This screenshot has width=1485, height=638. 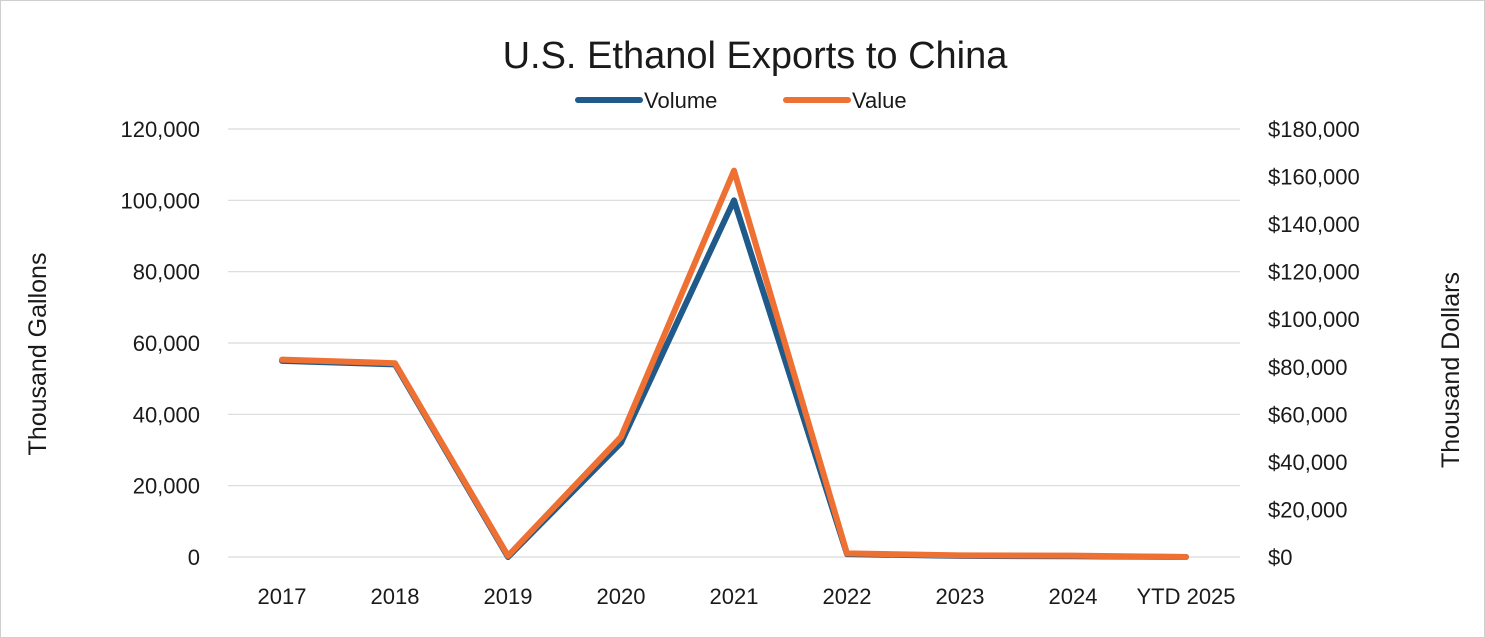 I want to click on x-tick-label: 2023, so click(x=960, y=596).